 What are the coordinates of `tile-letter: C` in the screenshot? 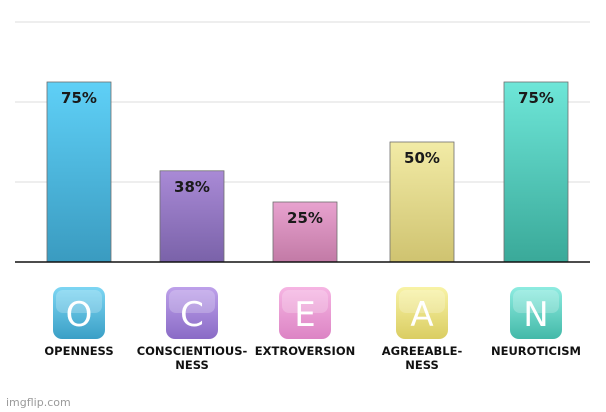 It's located at (192, 315).